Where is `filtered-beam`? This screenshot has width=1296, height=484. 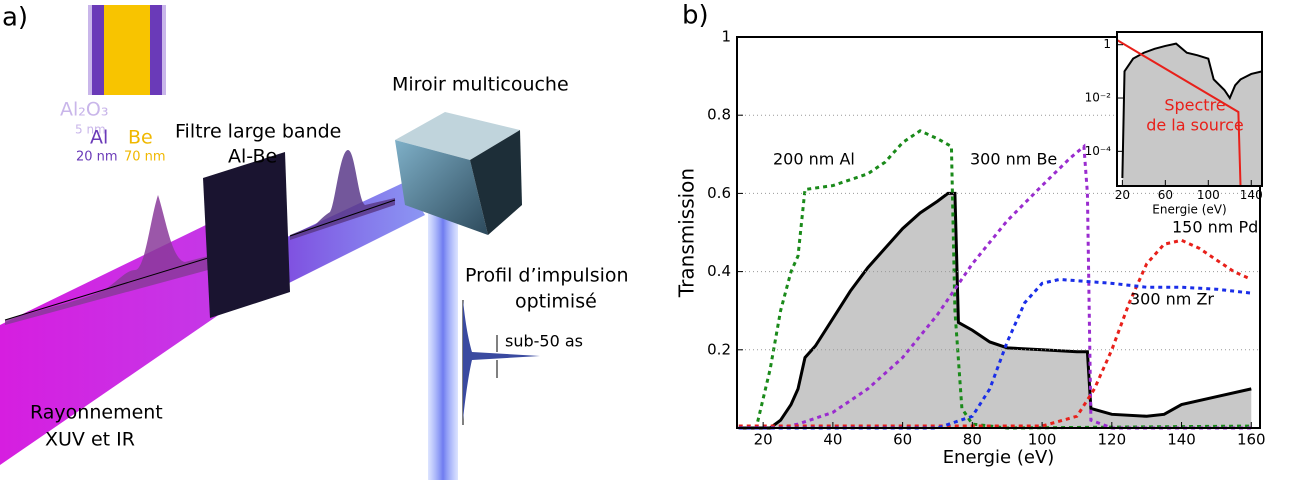
filtered-beam is located at coordinates (355, 233).